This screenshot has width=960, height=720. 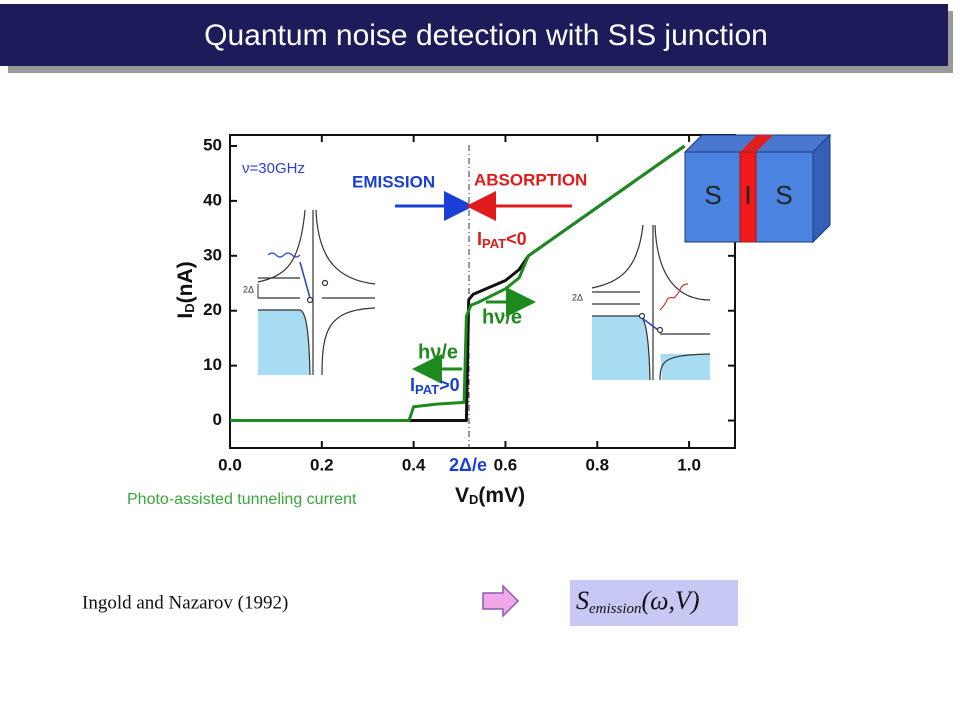 I want to click on ipat-positive: IPAT>0, so click(x=435, y=386).